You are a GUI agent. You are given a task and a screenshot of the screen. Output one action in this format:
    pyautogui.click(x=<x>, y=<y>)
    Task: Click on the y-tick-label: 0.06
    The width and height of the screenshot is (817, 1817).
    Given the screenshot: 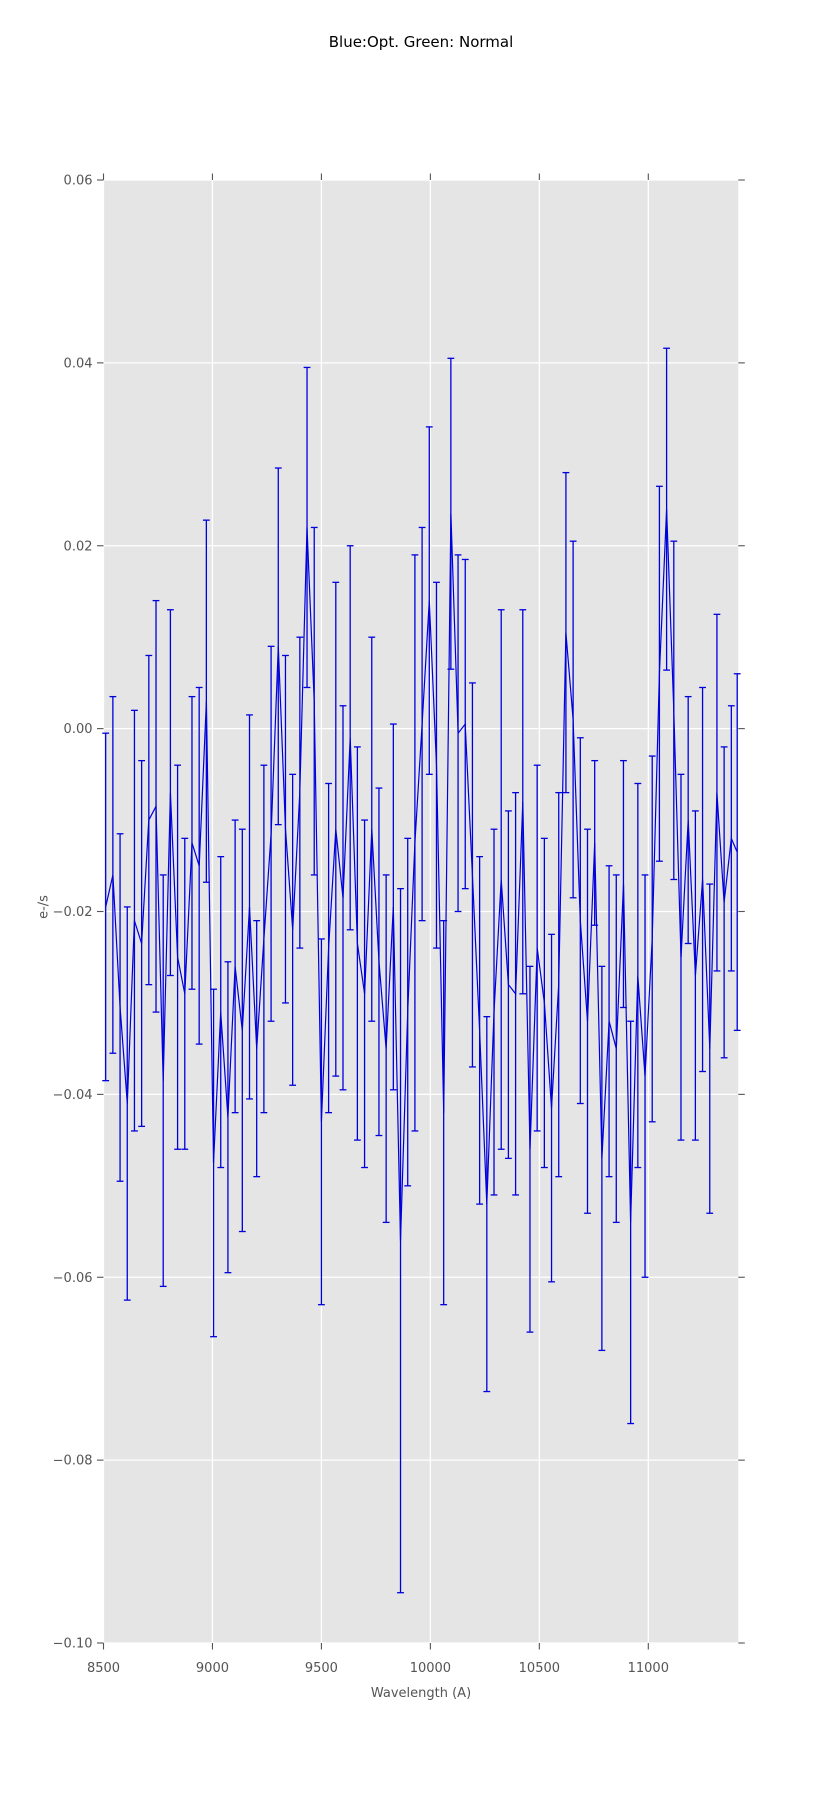 What is the action you would take?
    pyautogui.click(x=78, y=181)
    